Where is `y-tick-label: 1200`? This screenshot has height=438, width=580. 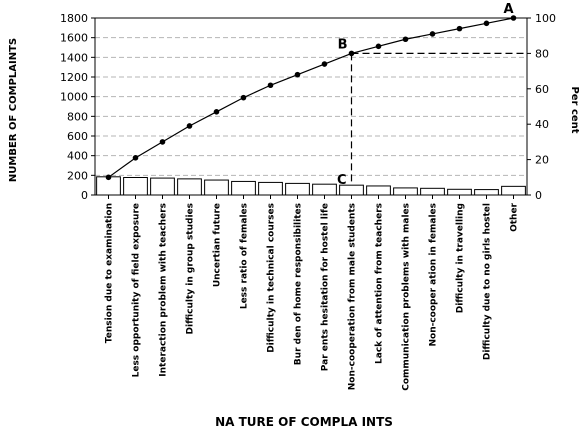
y-tick-label: 1200 is located at coordinates (74, 77).